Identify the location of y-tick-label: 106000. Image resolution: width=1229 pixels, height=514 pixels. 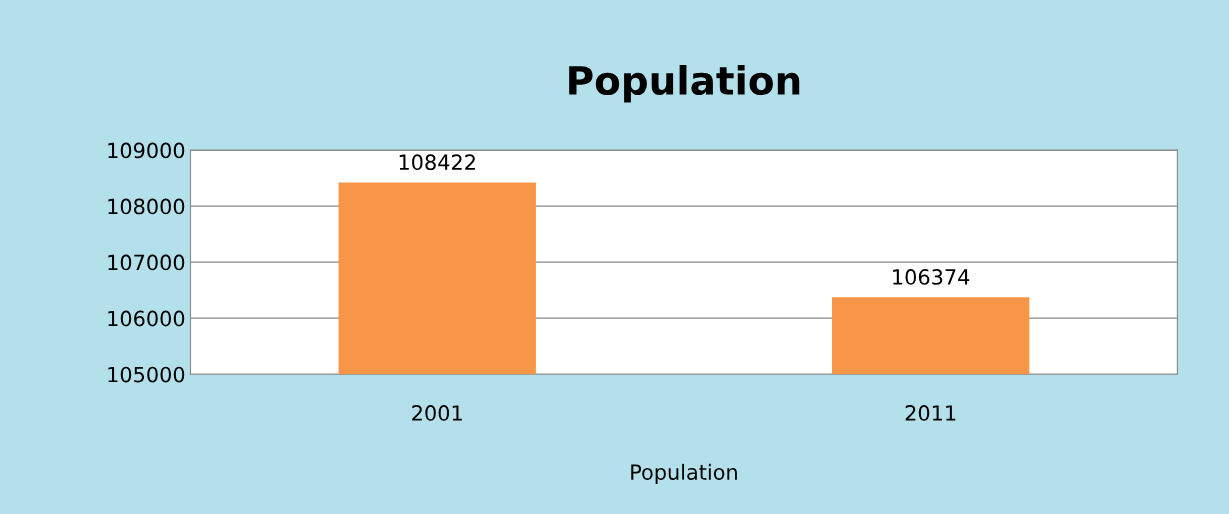
(146, 318).